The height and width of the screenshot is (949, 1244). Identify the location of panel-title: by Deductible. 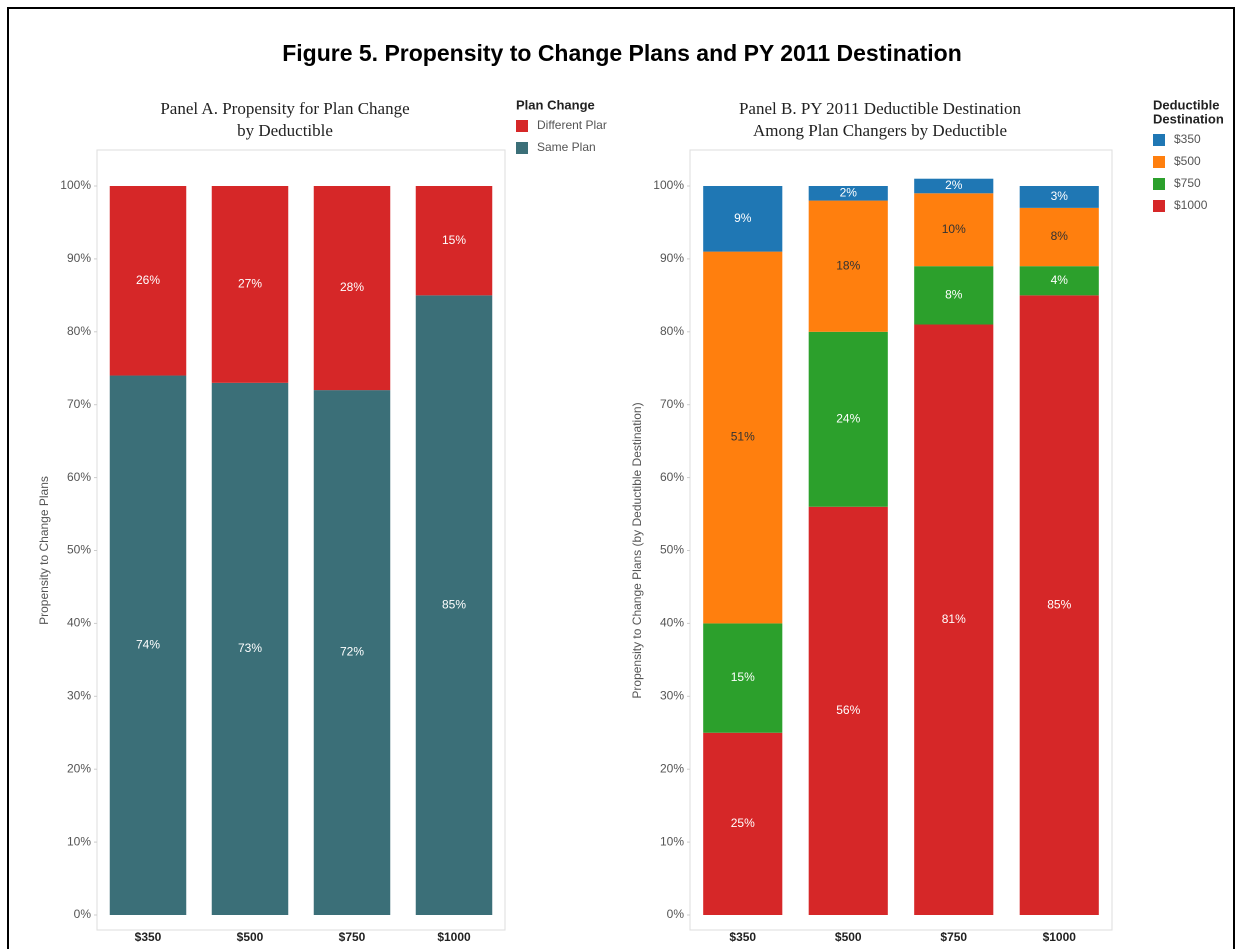
(285, 130).